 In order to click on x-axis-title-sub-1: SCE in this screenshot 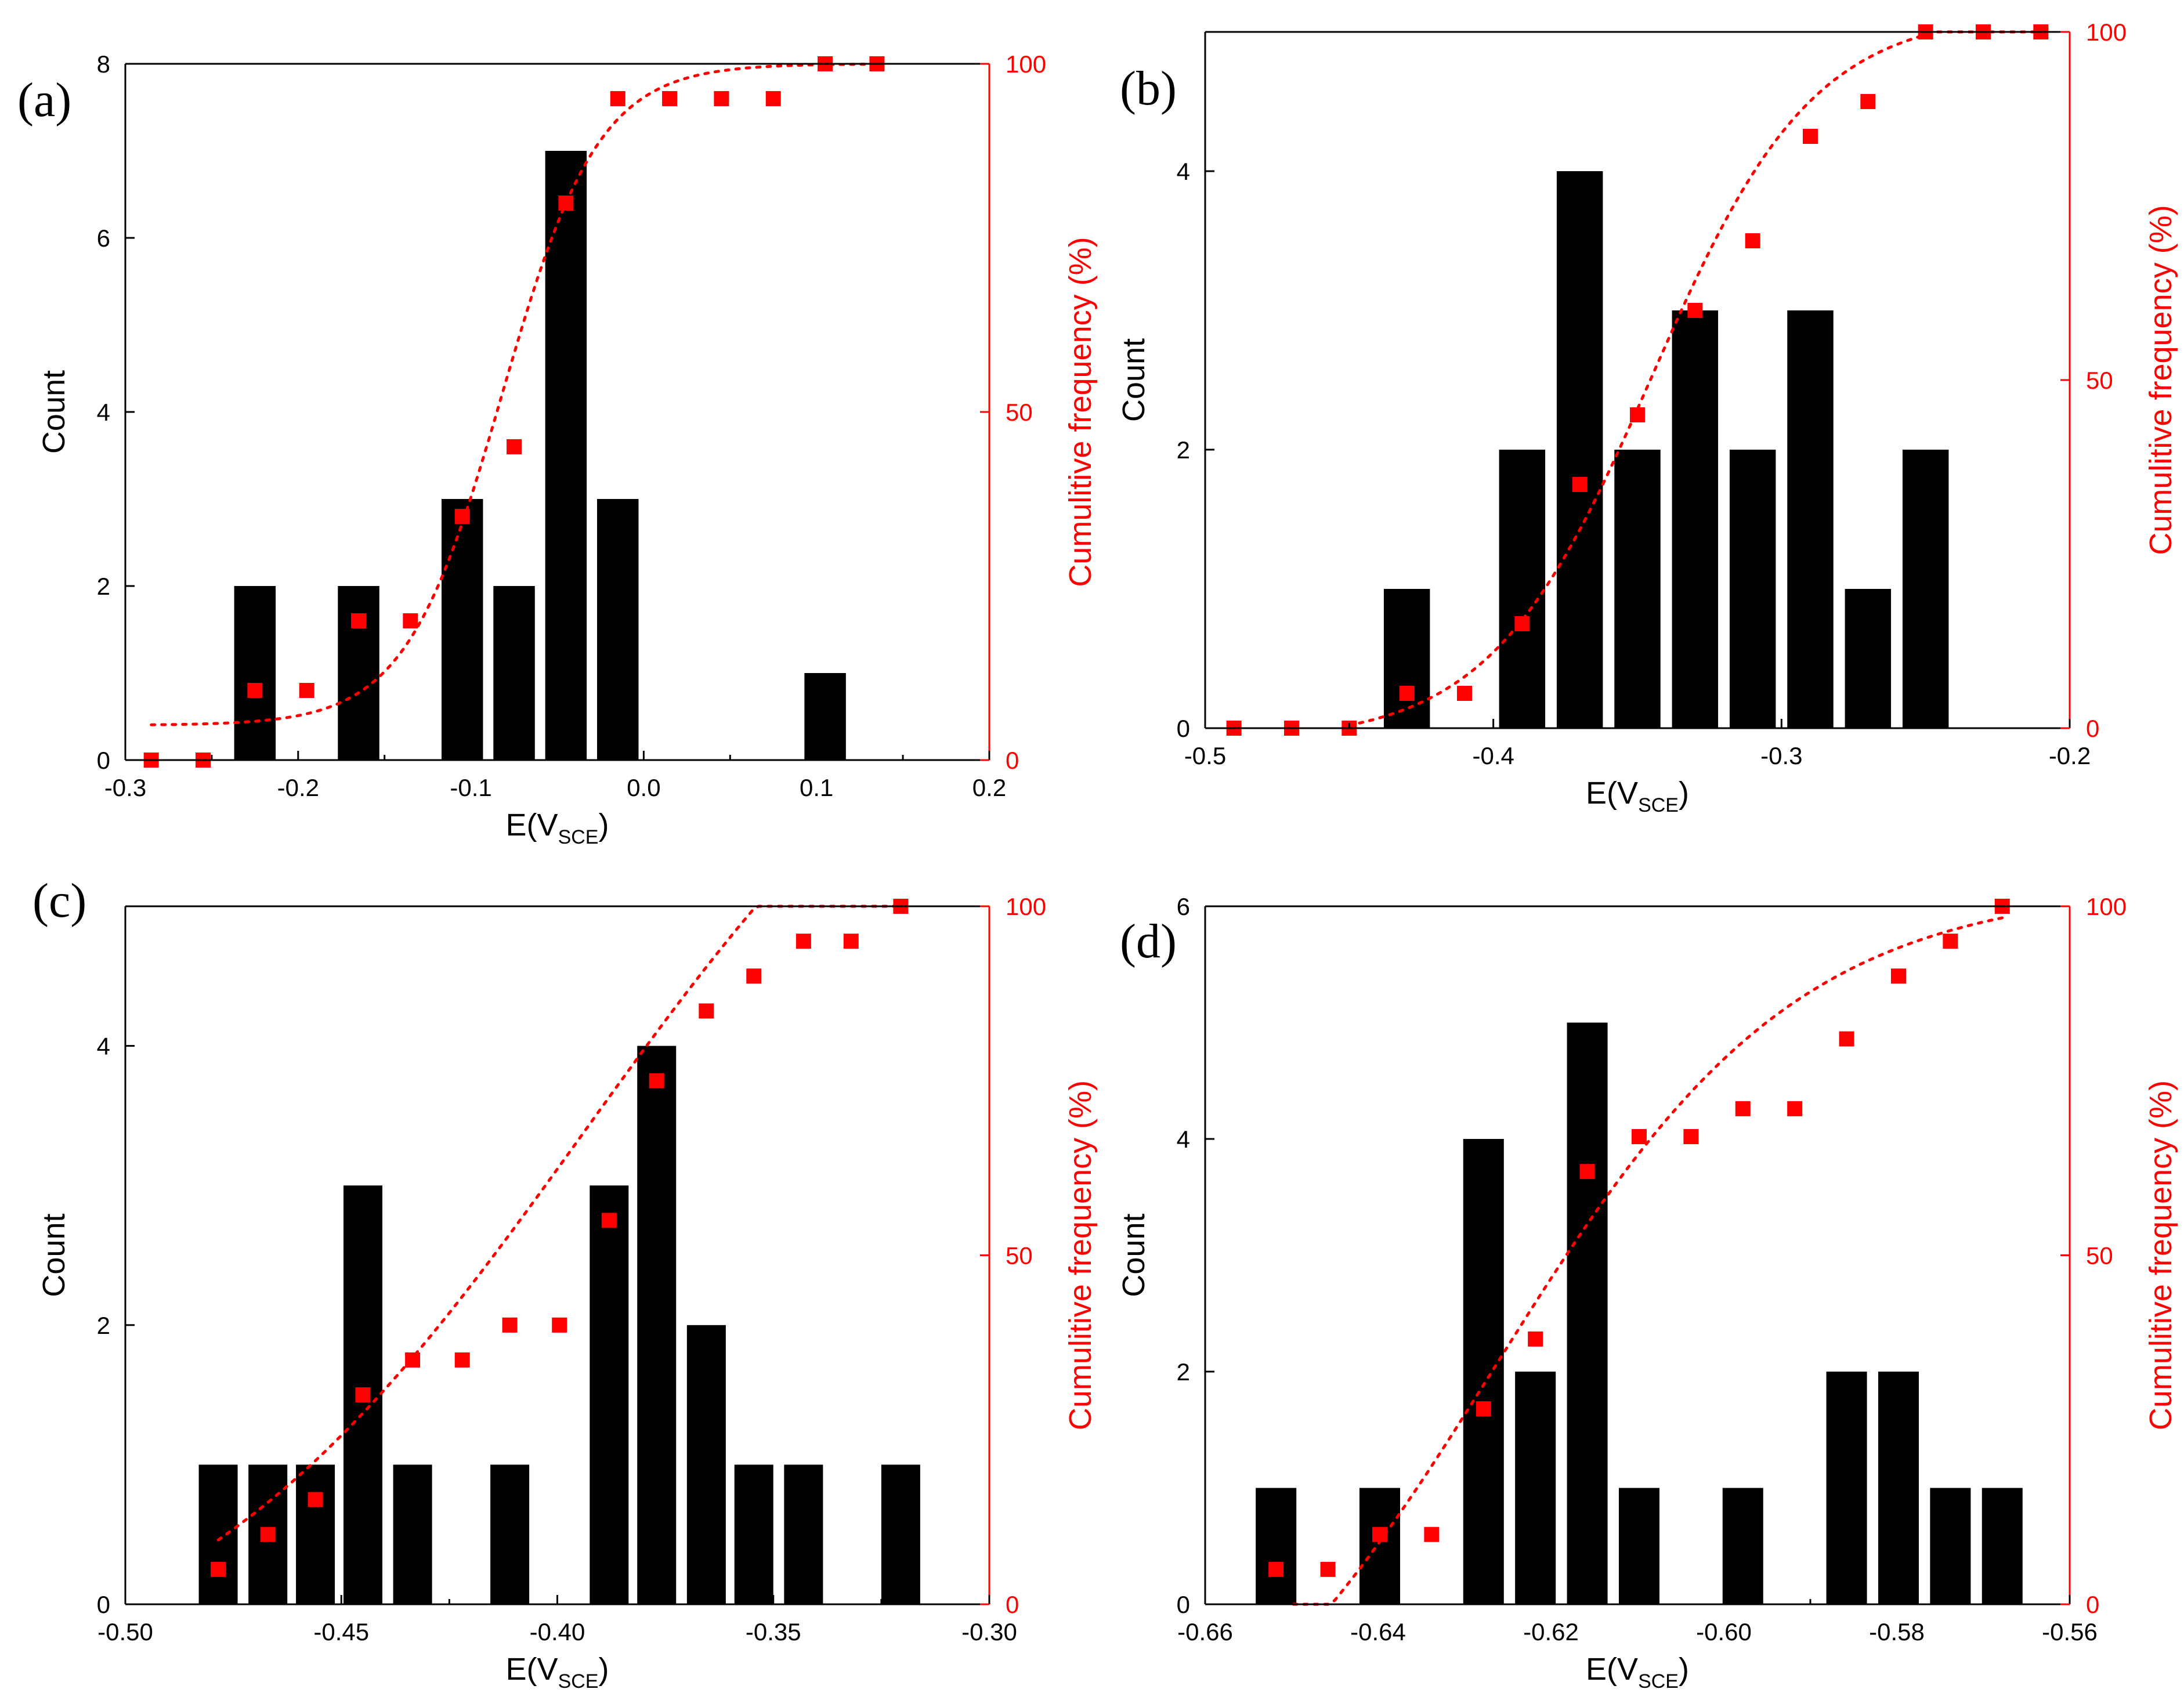, I will do `click(1659, 805)`.